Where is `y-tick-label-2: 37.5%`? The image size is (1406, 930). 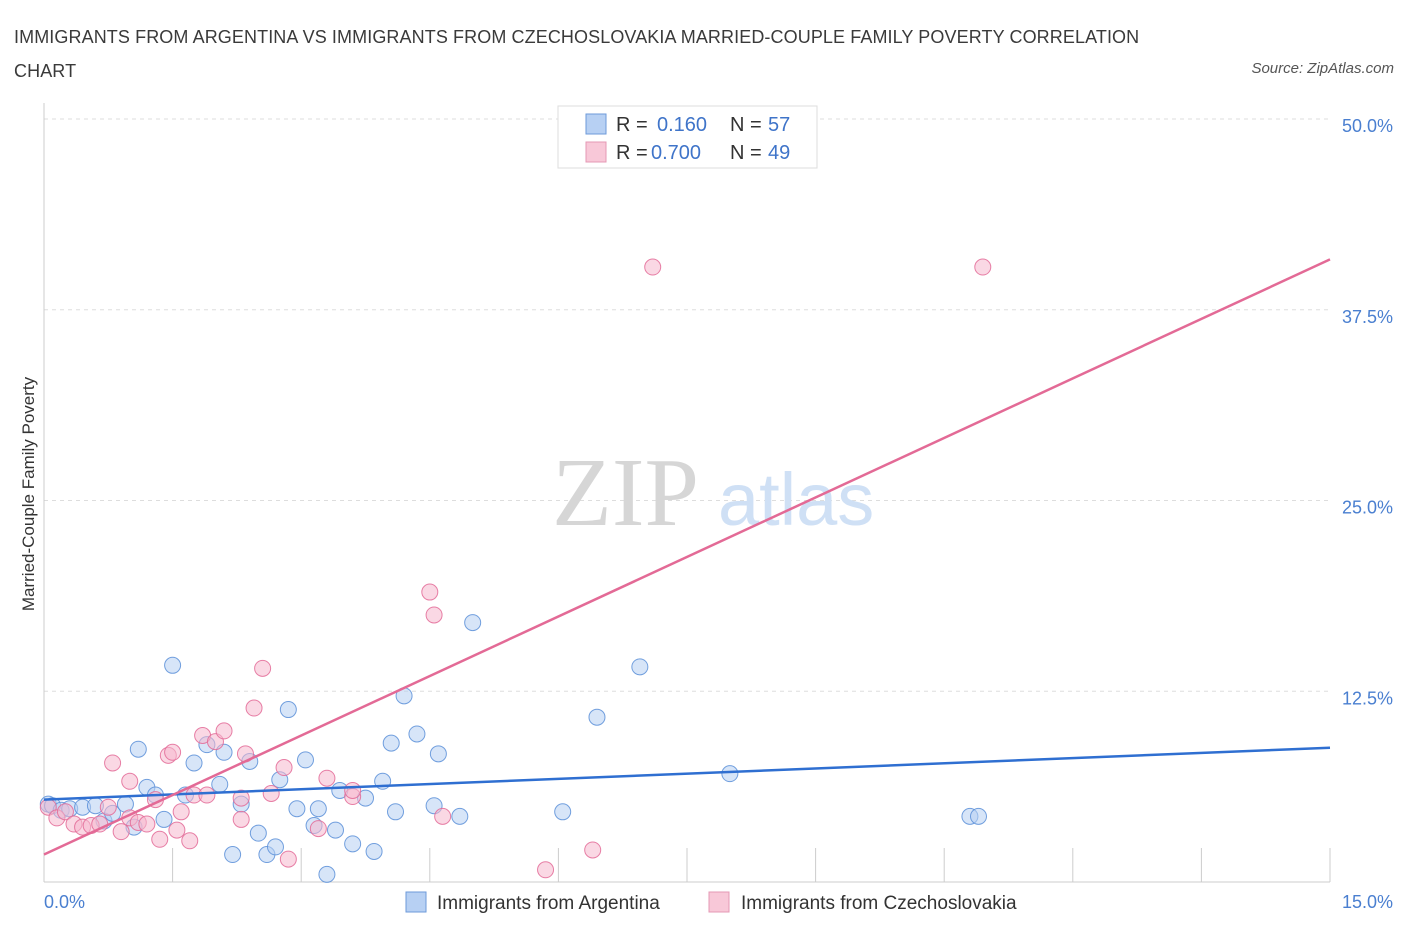
y-tick-label-2: 37.5% is located at coordinates (1367, 317).